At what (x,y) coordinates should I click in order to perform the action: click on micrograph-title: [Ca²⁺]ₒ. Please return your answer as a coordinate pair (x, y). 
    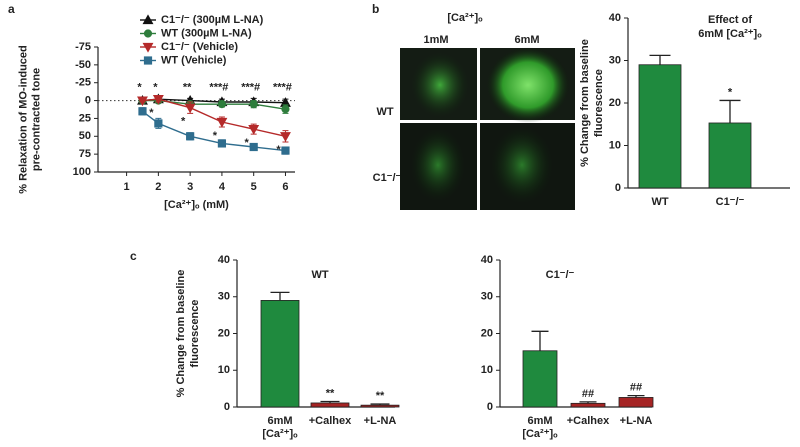
    Looking at the image, I should click on (465, 18).